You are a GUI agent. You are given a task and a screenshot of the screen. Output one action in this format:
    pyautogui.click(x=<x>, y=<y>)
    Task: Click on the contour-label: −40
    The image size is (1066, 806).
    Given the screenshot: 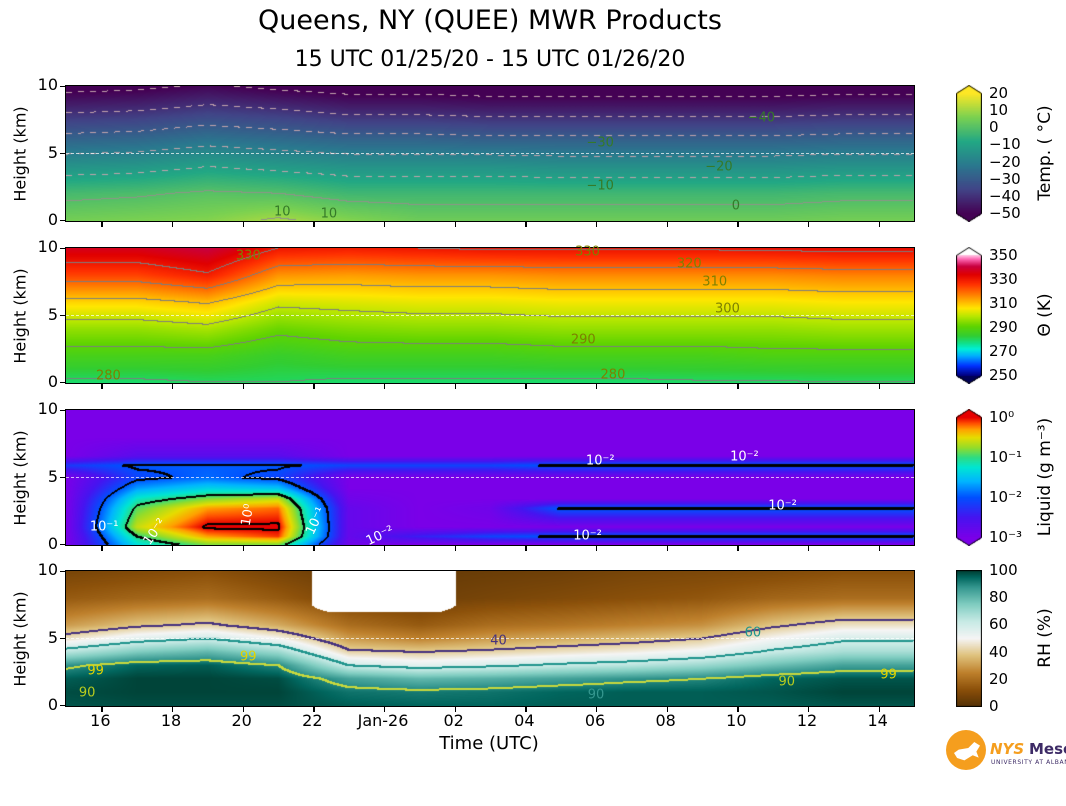 What is the action you would take?
    pyautogui.click(x=761, y=118)
    